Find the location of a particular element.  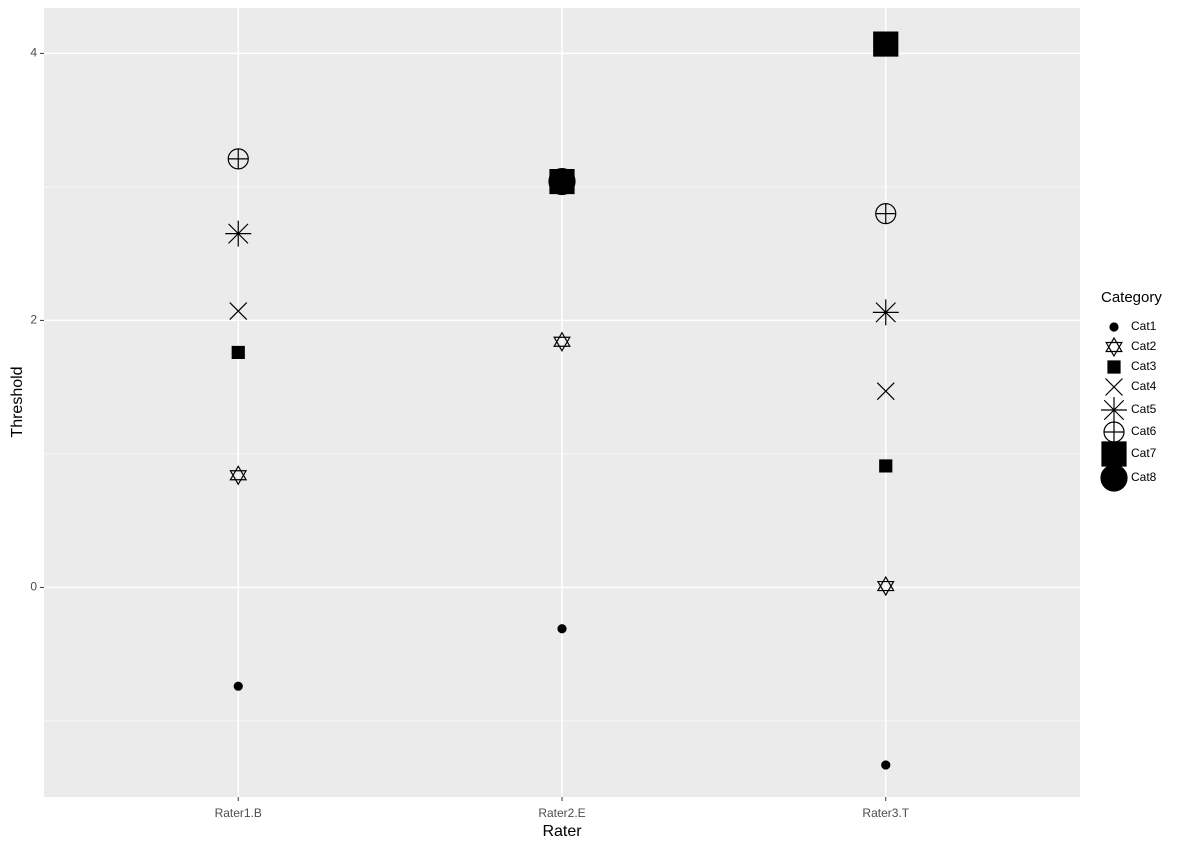

x-tick-label: Rater1.B is located at coordinates (238, 813).